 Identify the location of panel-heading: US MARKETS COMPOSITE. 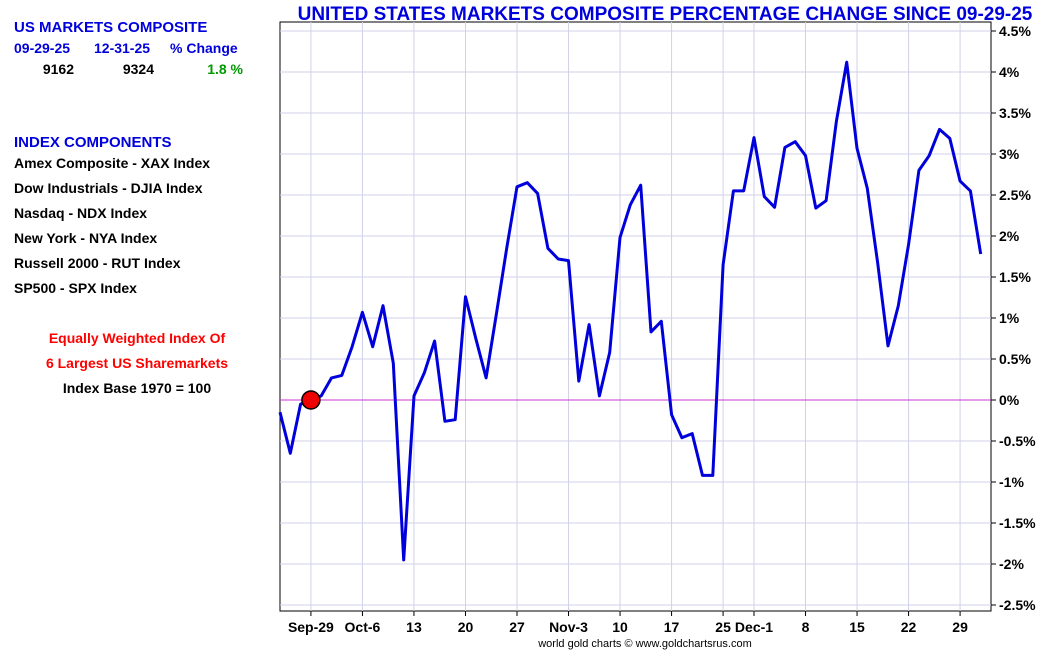
(111, 27).